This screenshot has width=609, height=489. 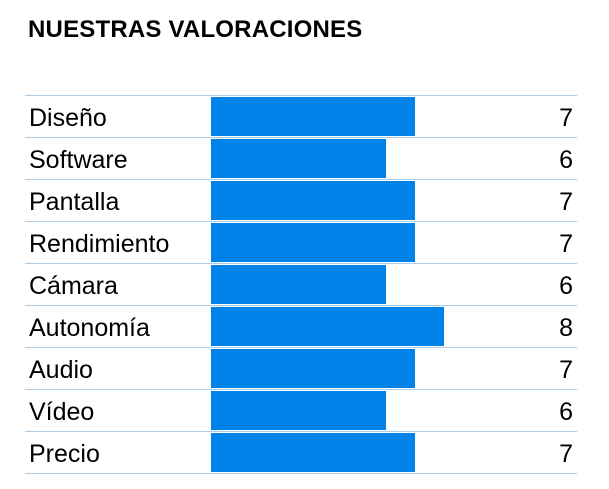 What do you see at coordinates (89, 328) in the screenshot?
I see `row-label: Autonomía` at bounding box center [89, 328].